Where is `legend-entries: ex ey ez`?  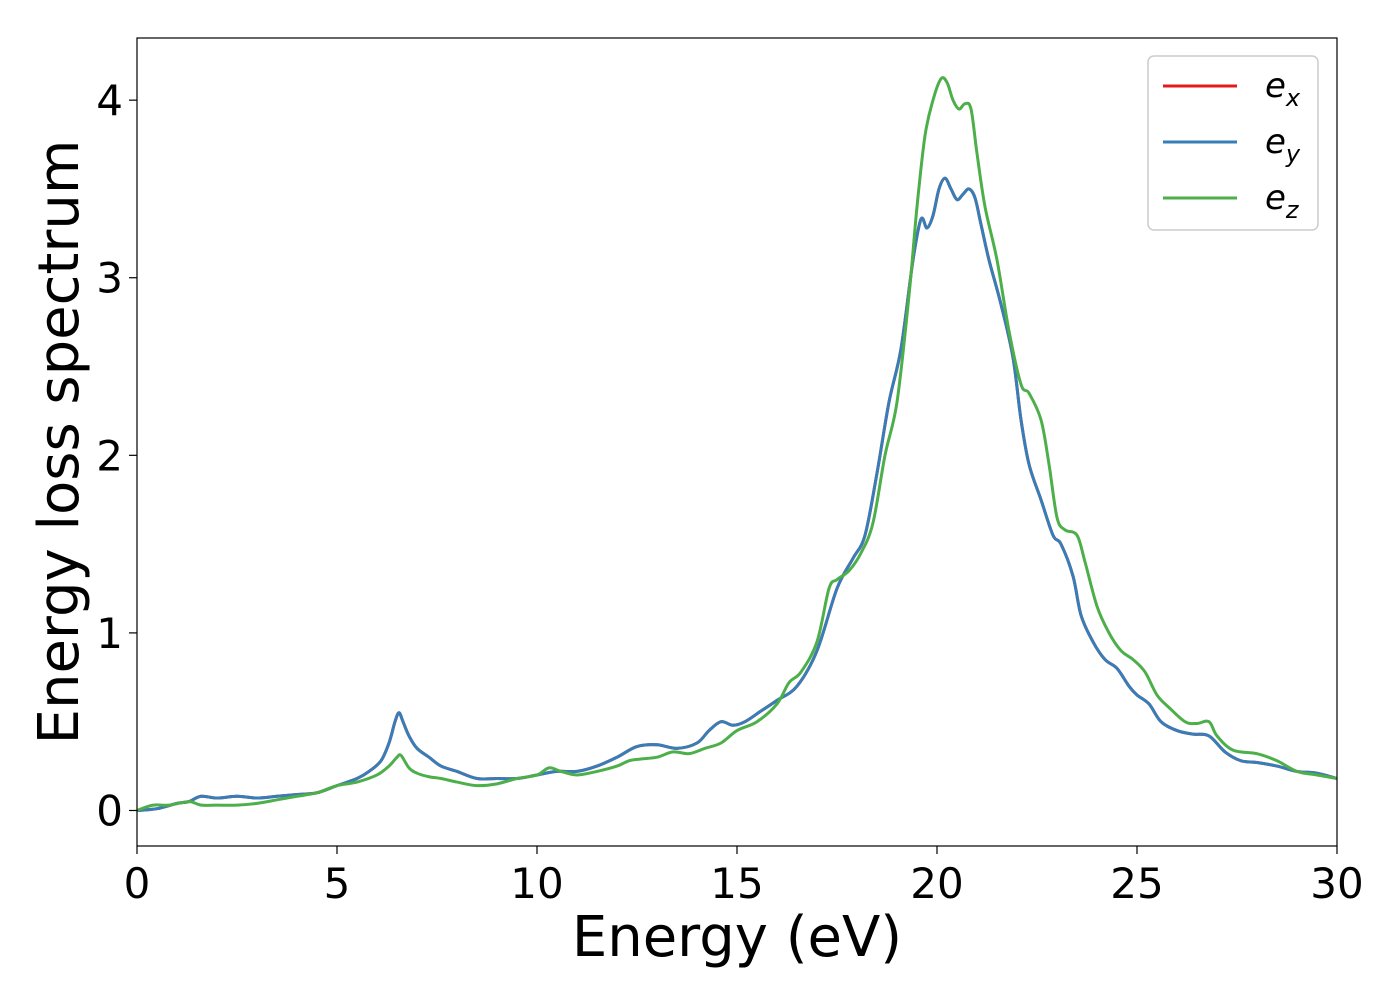 legend-entries: ex ey ez is located at coordinates (1232, 145).